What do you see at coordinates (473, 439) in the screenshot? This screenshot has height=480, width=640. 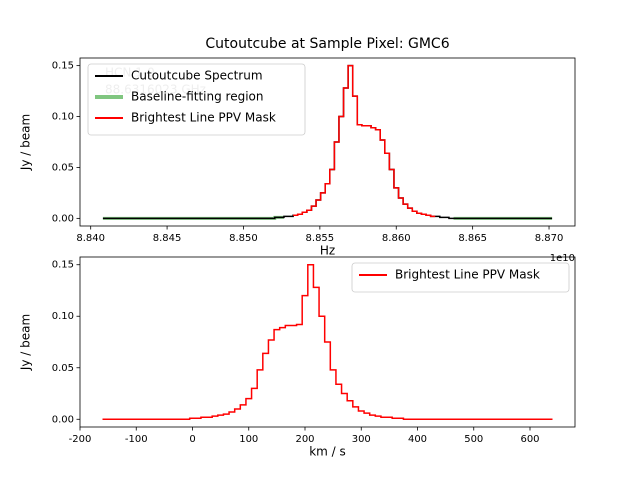 I see `x-tick-label: 500` at bounding box center [473, 439].